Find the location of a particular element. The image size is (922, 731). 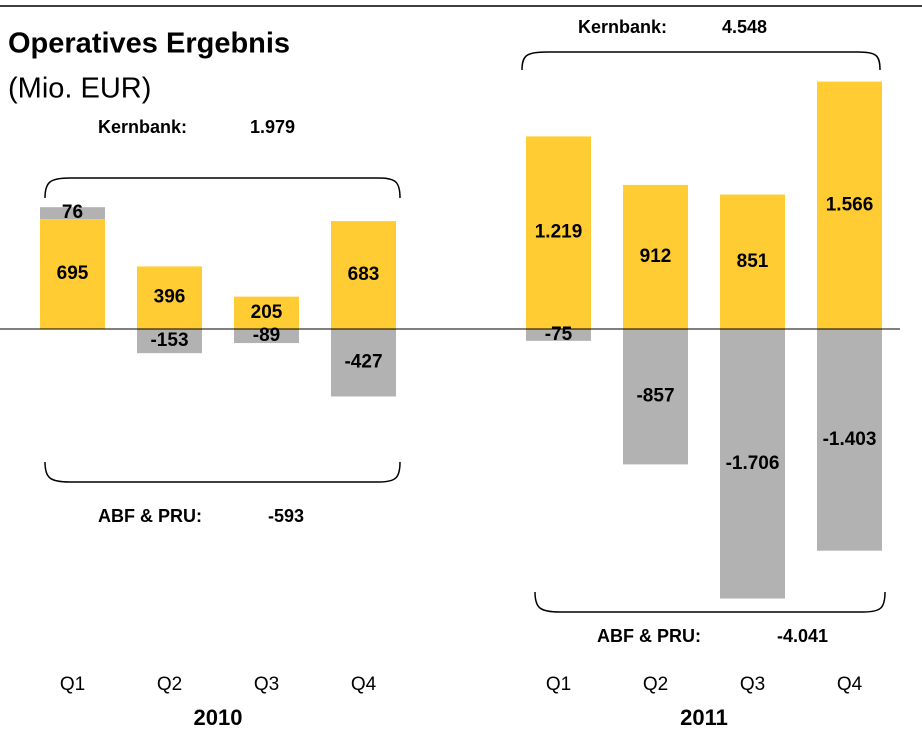

value-label: 912 is located at coordinates (656, 256).